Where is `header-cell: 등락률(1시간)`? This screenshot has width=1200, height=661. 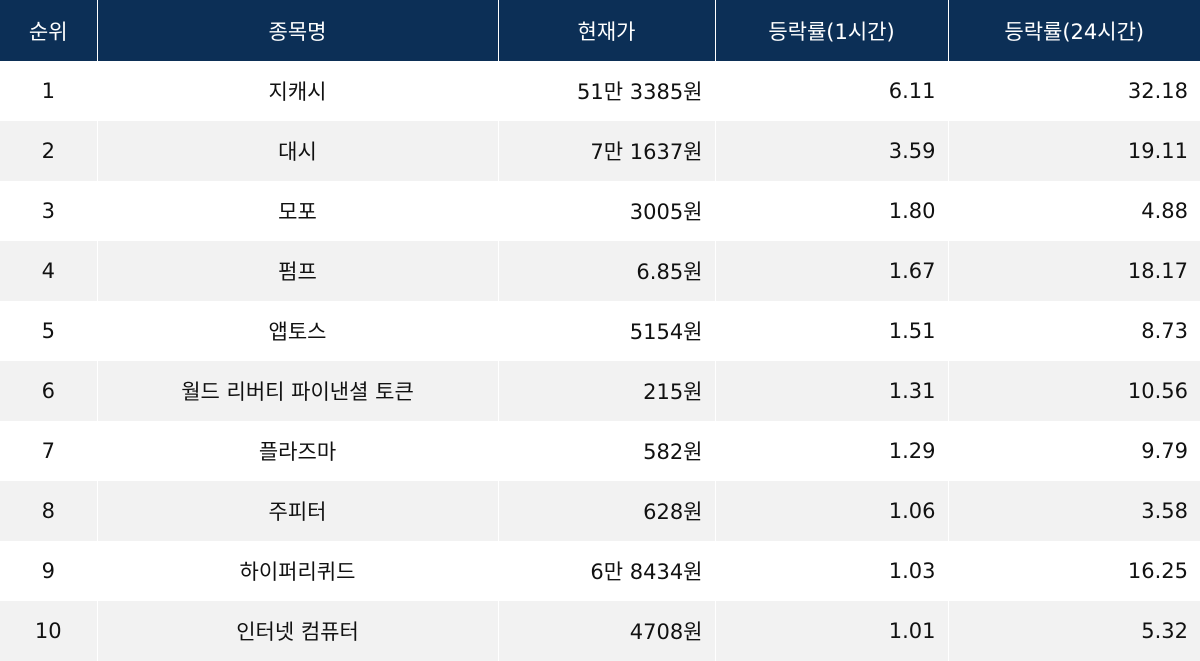 header-cell: 등락률(1시간) is located at coordinates (831, 30).